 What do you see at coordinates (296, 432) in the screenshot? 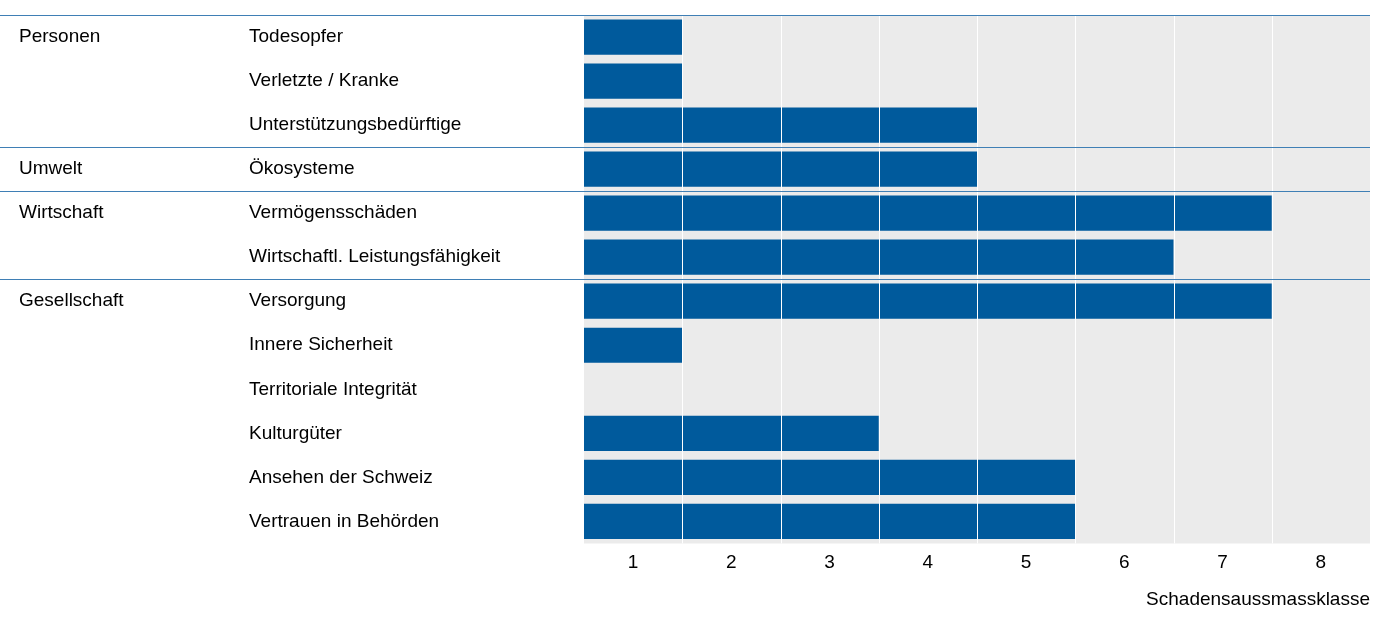
I see `y-tick-label: Kulturgüter` at bounding box center [296, 432].